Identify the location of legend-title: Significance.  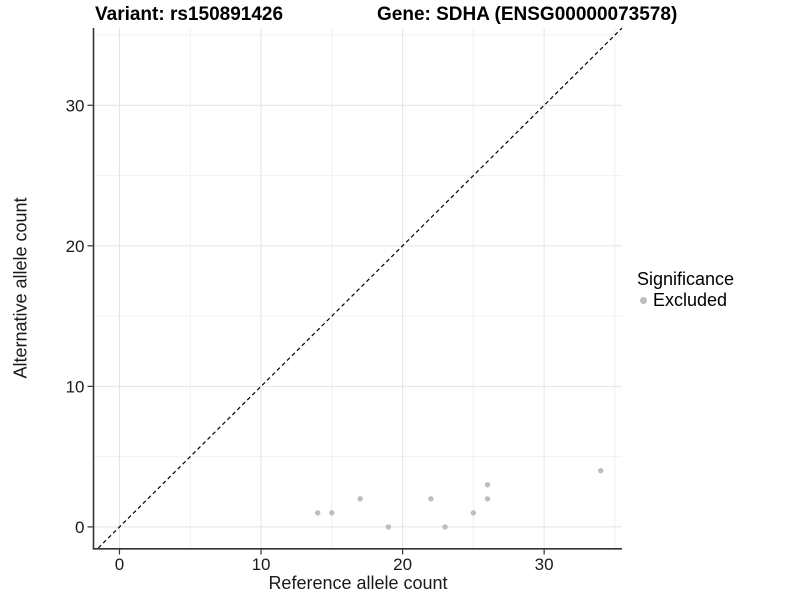
(686, 279).